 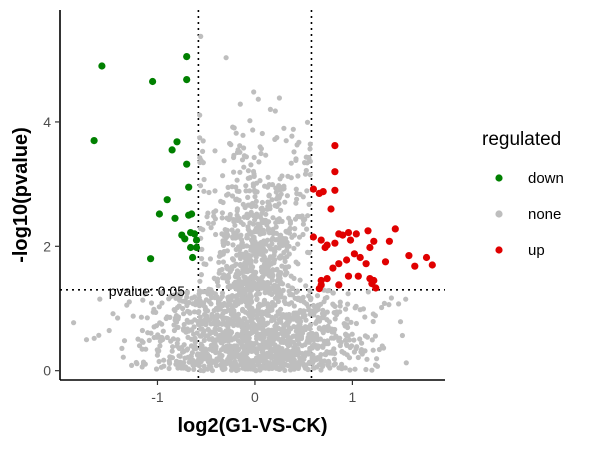 What do you see at coordinates (353, 397) in the screenshot?
I see `x-tick-label: 1` at bounding box center [353, 397].